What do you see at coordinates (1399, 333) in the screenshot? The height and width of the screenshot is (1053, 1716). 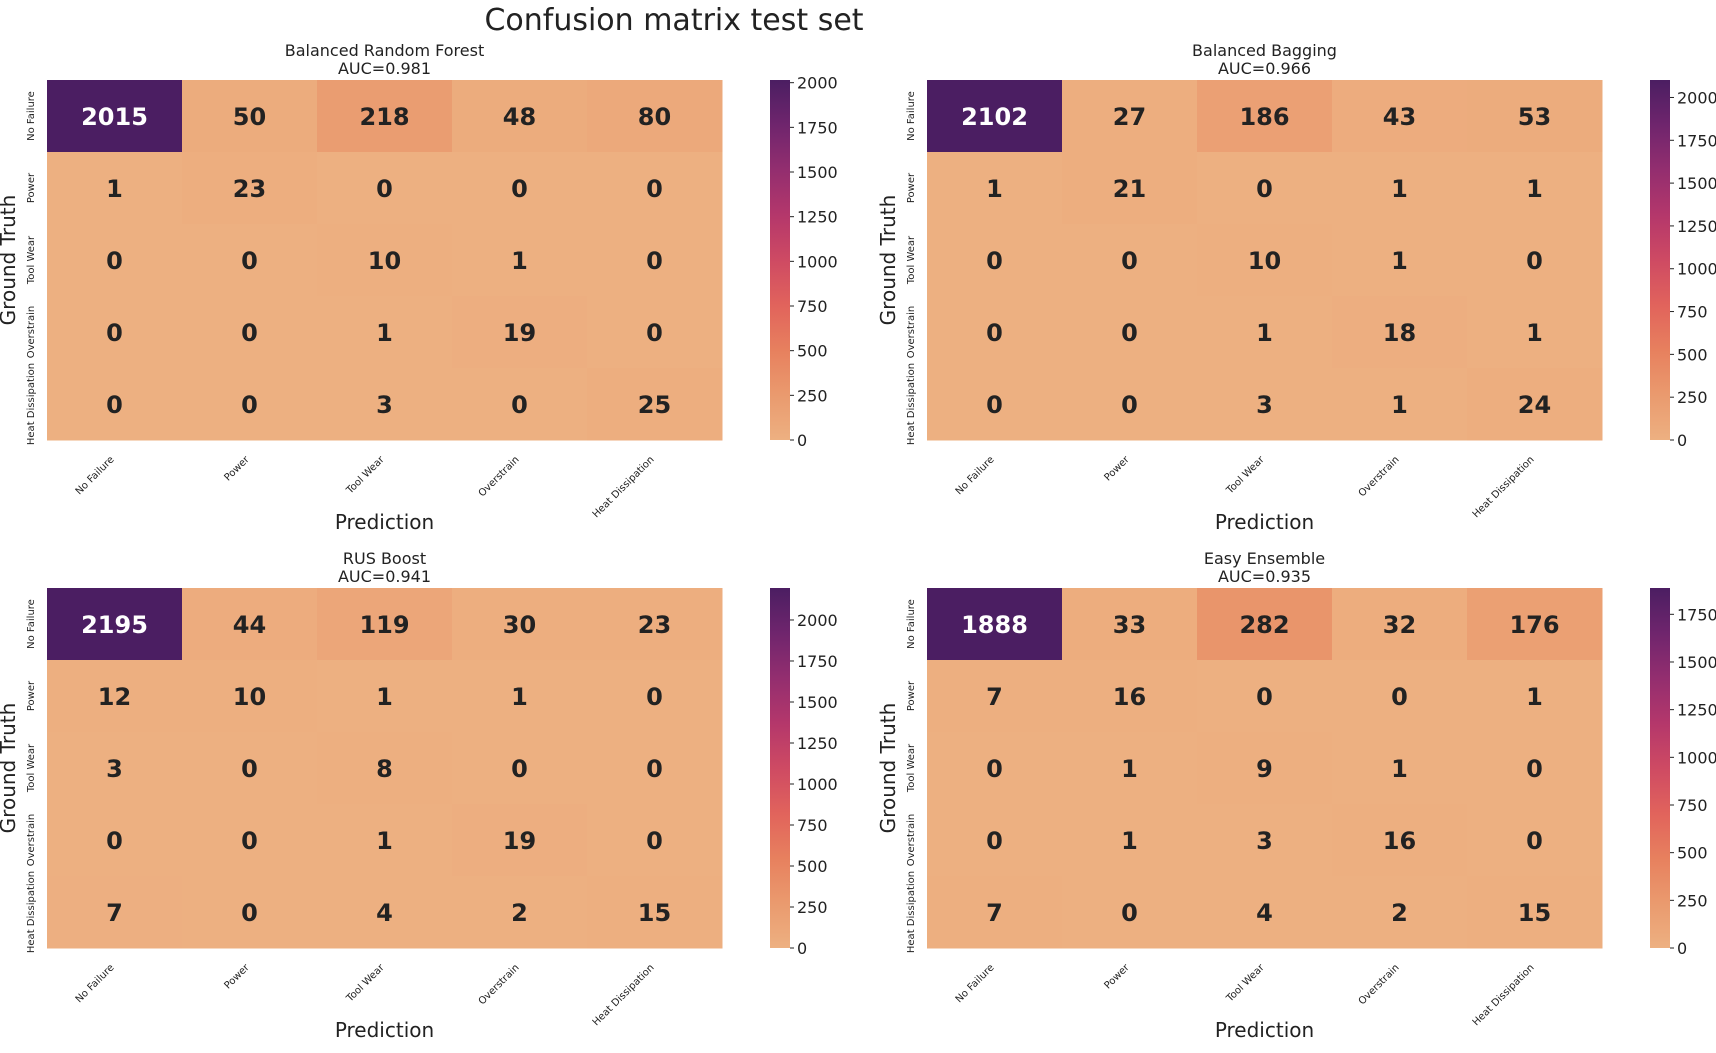 I see `cell-value-label: 18` at bounding box center [1399, 333].